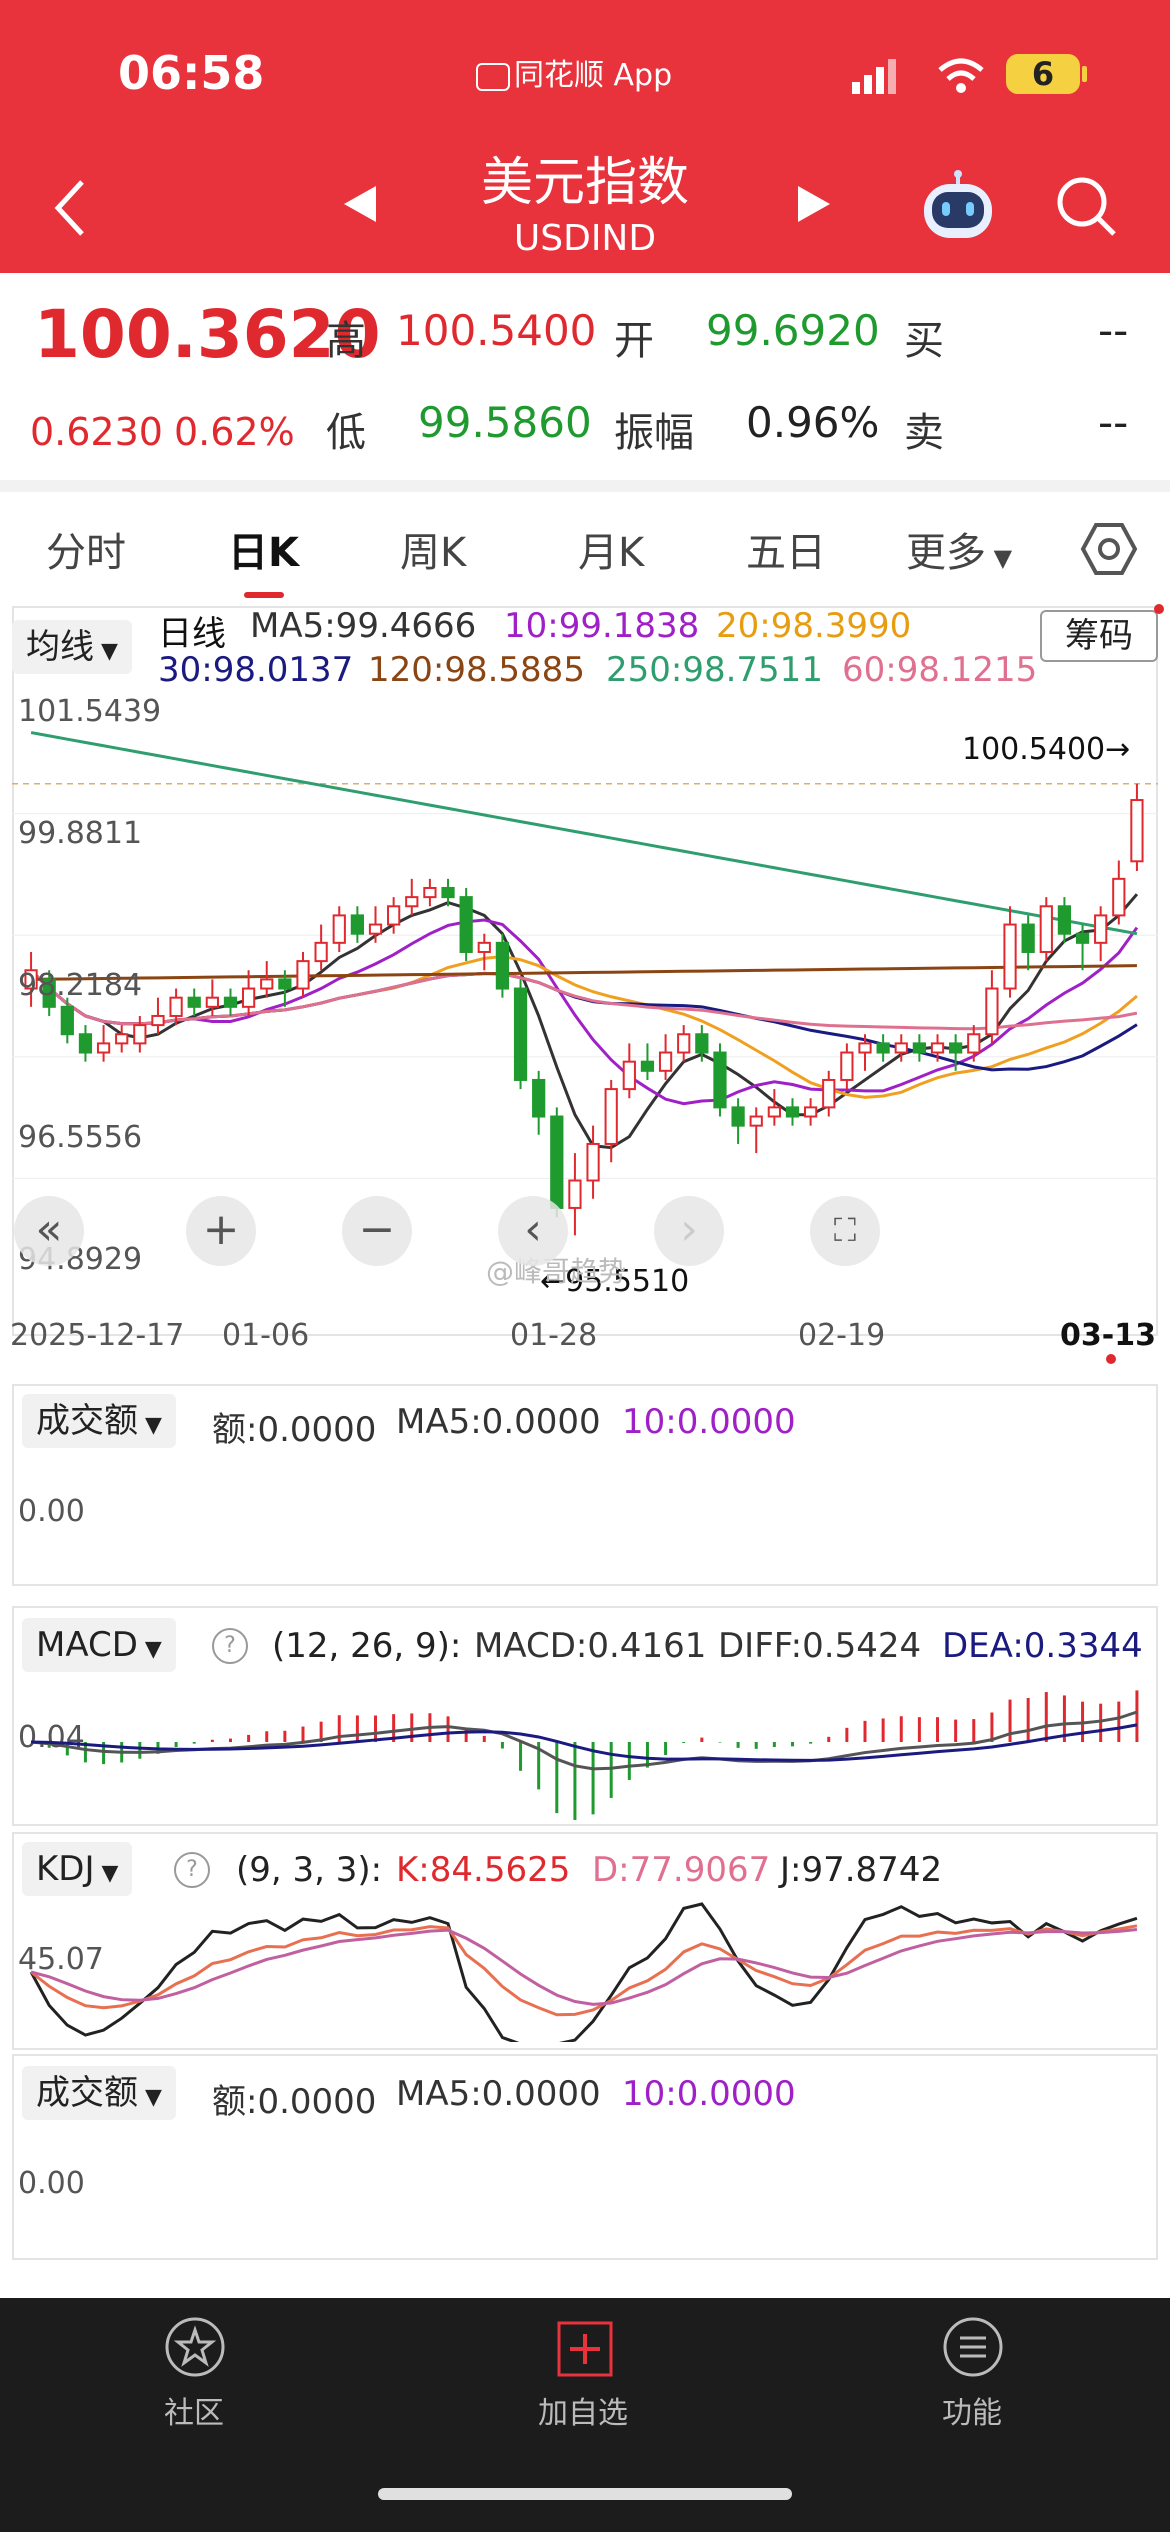  I want to click on battery-tip, so click(1084, 74).